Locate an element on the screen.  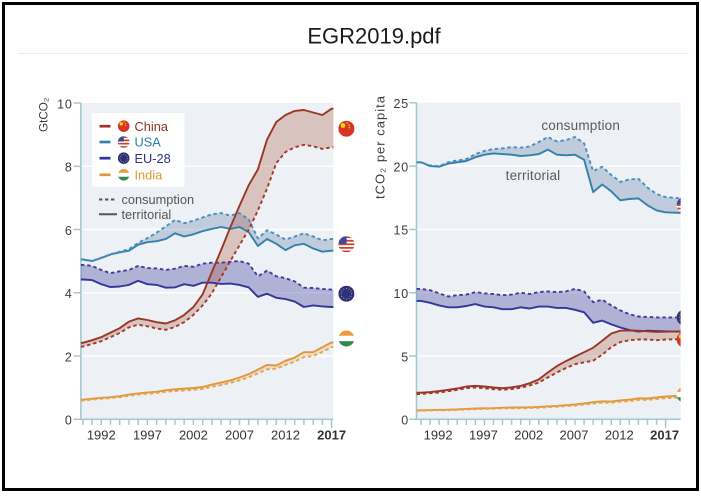
svg-text: EGR2019.pdf is located at coordinates (374, 36).